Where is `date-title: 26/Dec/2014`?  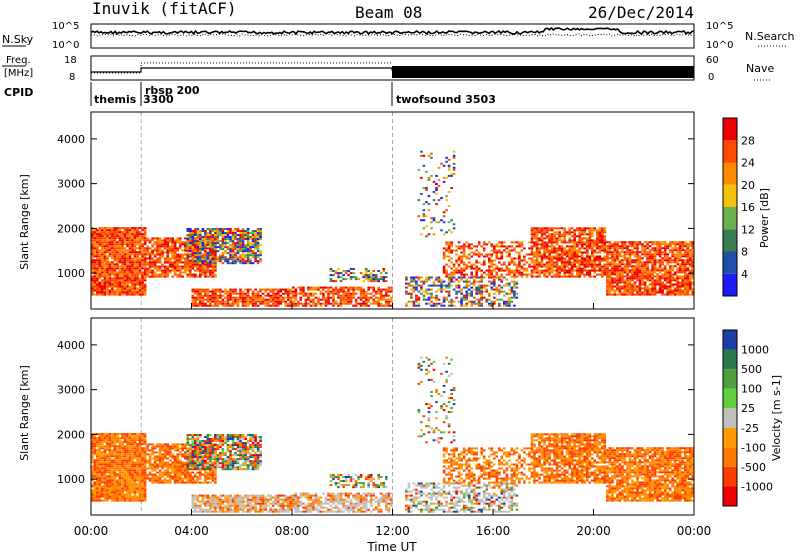 date-title: 26/Dec/2014 is located at coordinates (641, 12).